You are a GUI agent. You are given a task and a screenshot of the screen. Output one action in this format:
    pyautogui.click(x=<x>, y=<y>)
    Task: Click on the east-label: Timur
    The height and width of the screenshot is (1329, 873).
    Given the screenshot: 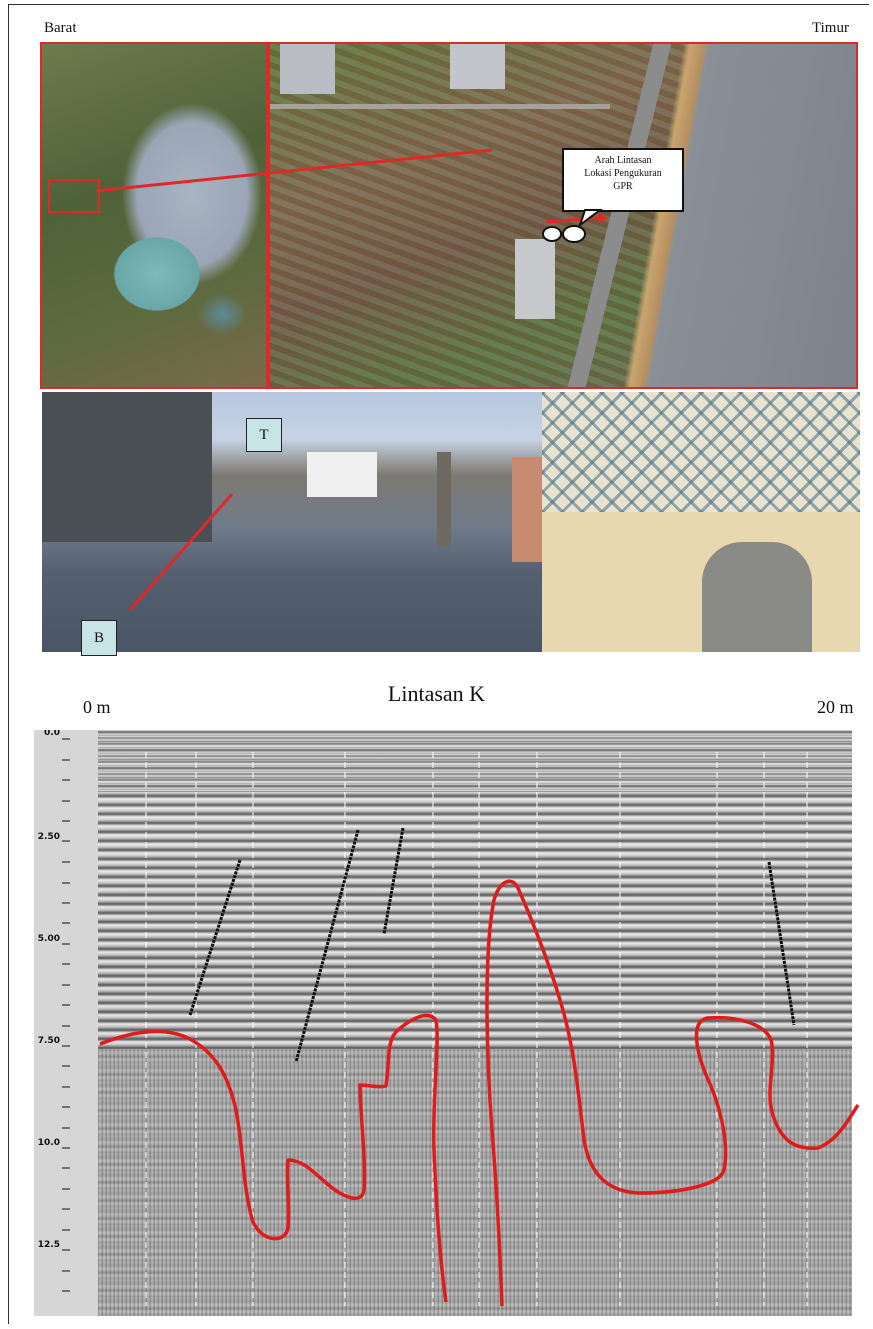 What is the action you would take?
    pyautogui.click(x=830, y=28)
    